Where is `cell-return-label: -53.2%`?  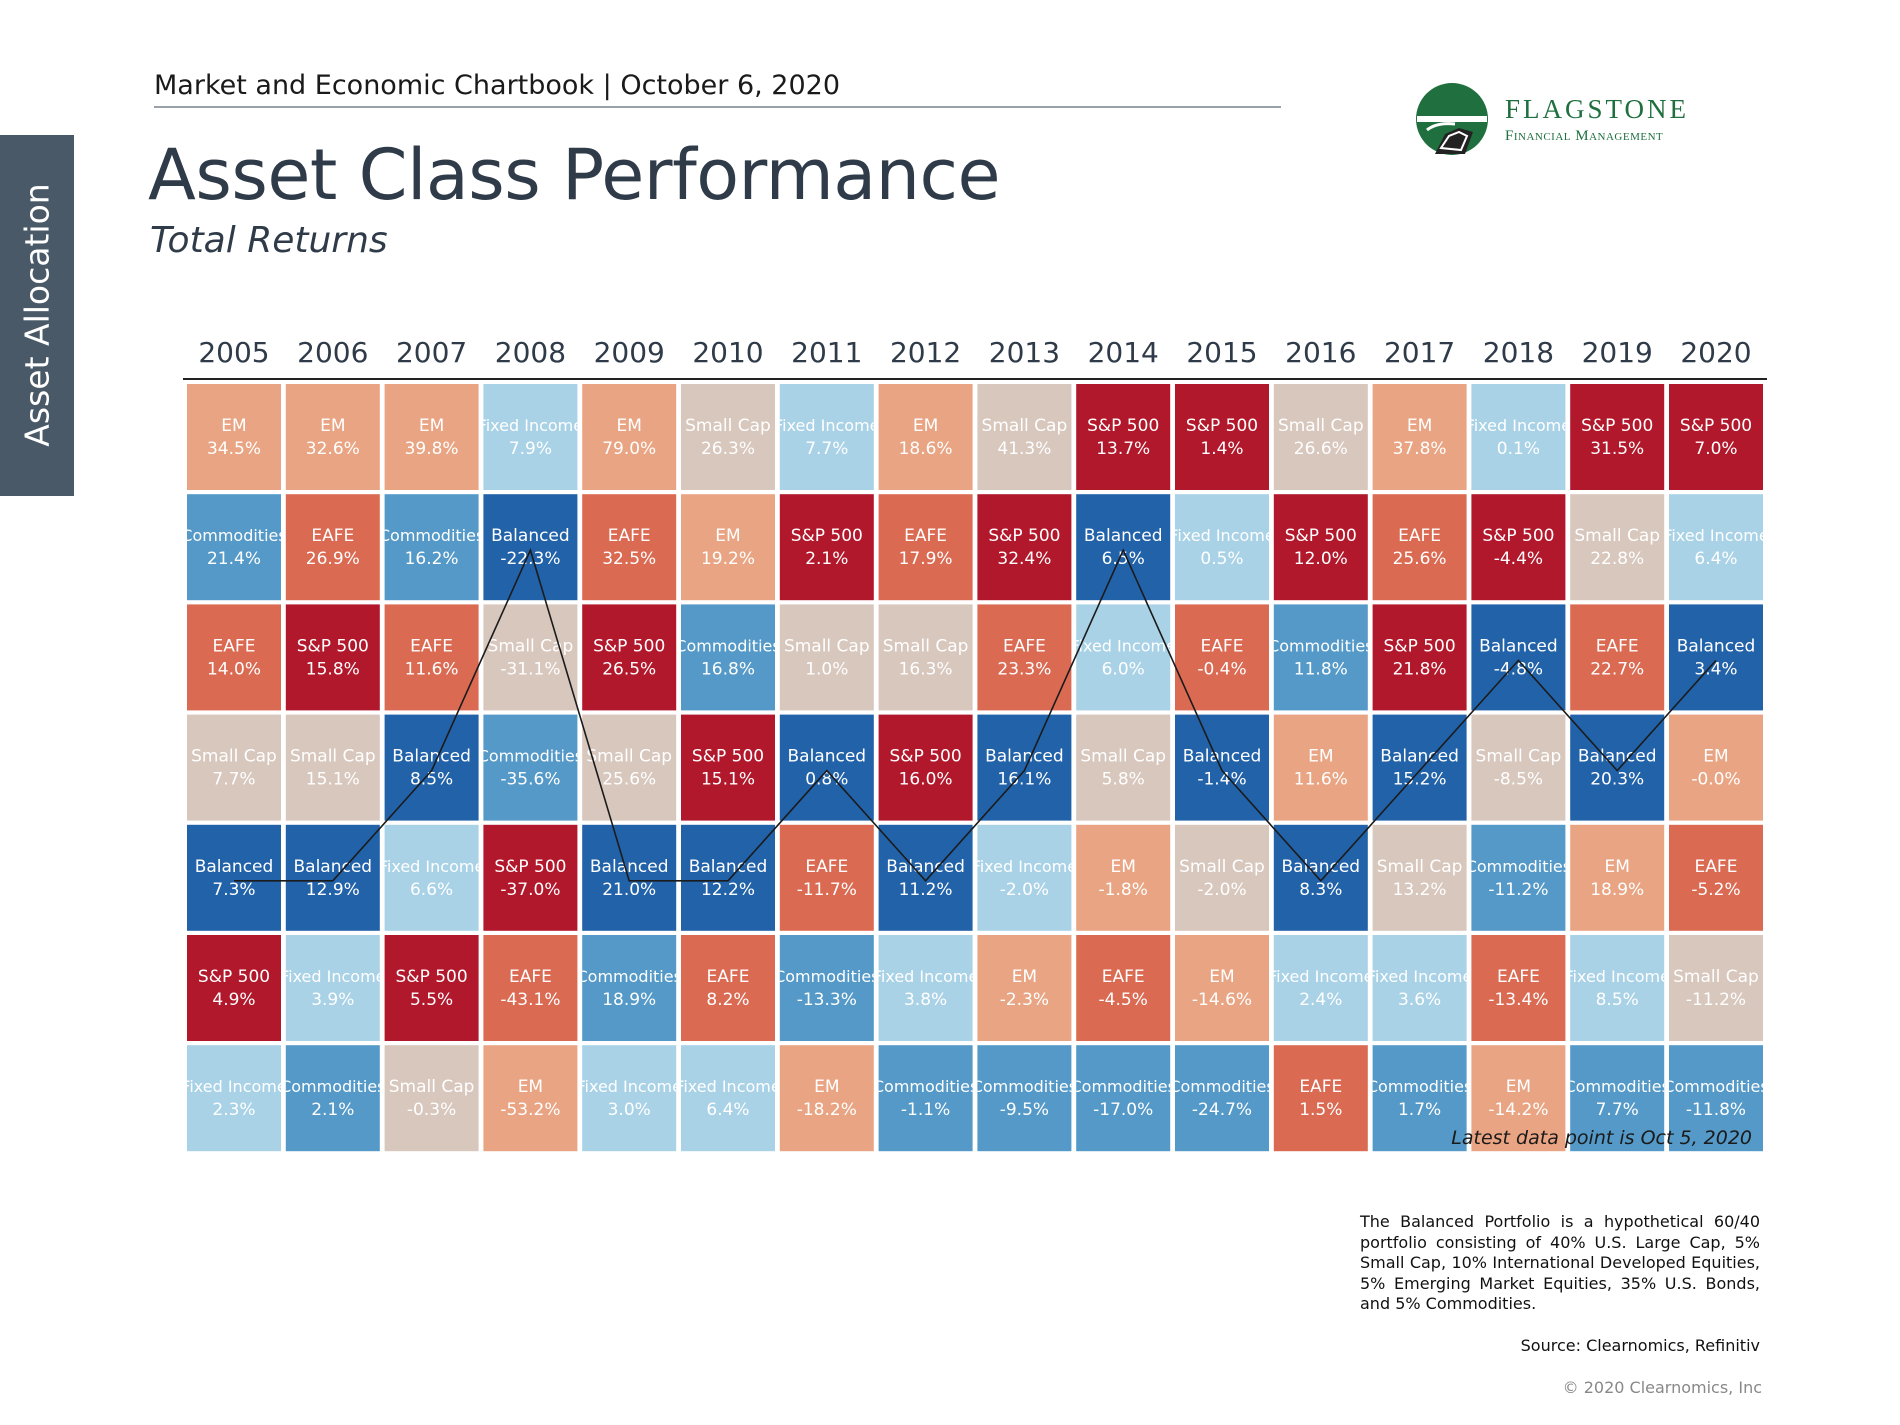 cell-return-label: -53.2% is located at coordinates (530, 1110).